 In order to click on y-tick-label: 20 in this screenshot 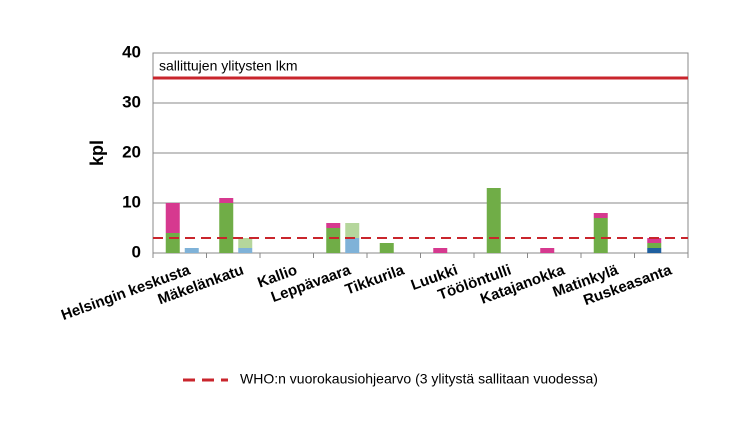, I will do `click(131, 151)`.